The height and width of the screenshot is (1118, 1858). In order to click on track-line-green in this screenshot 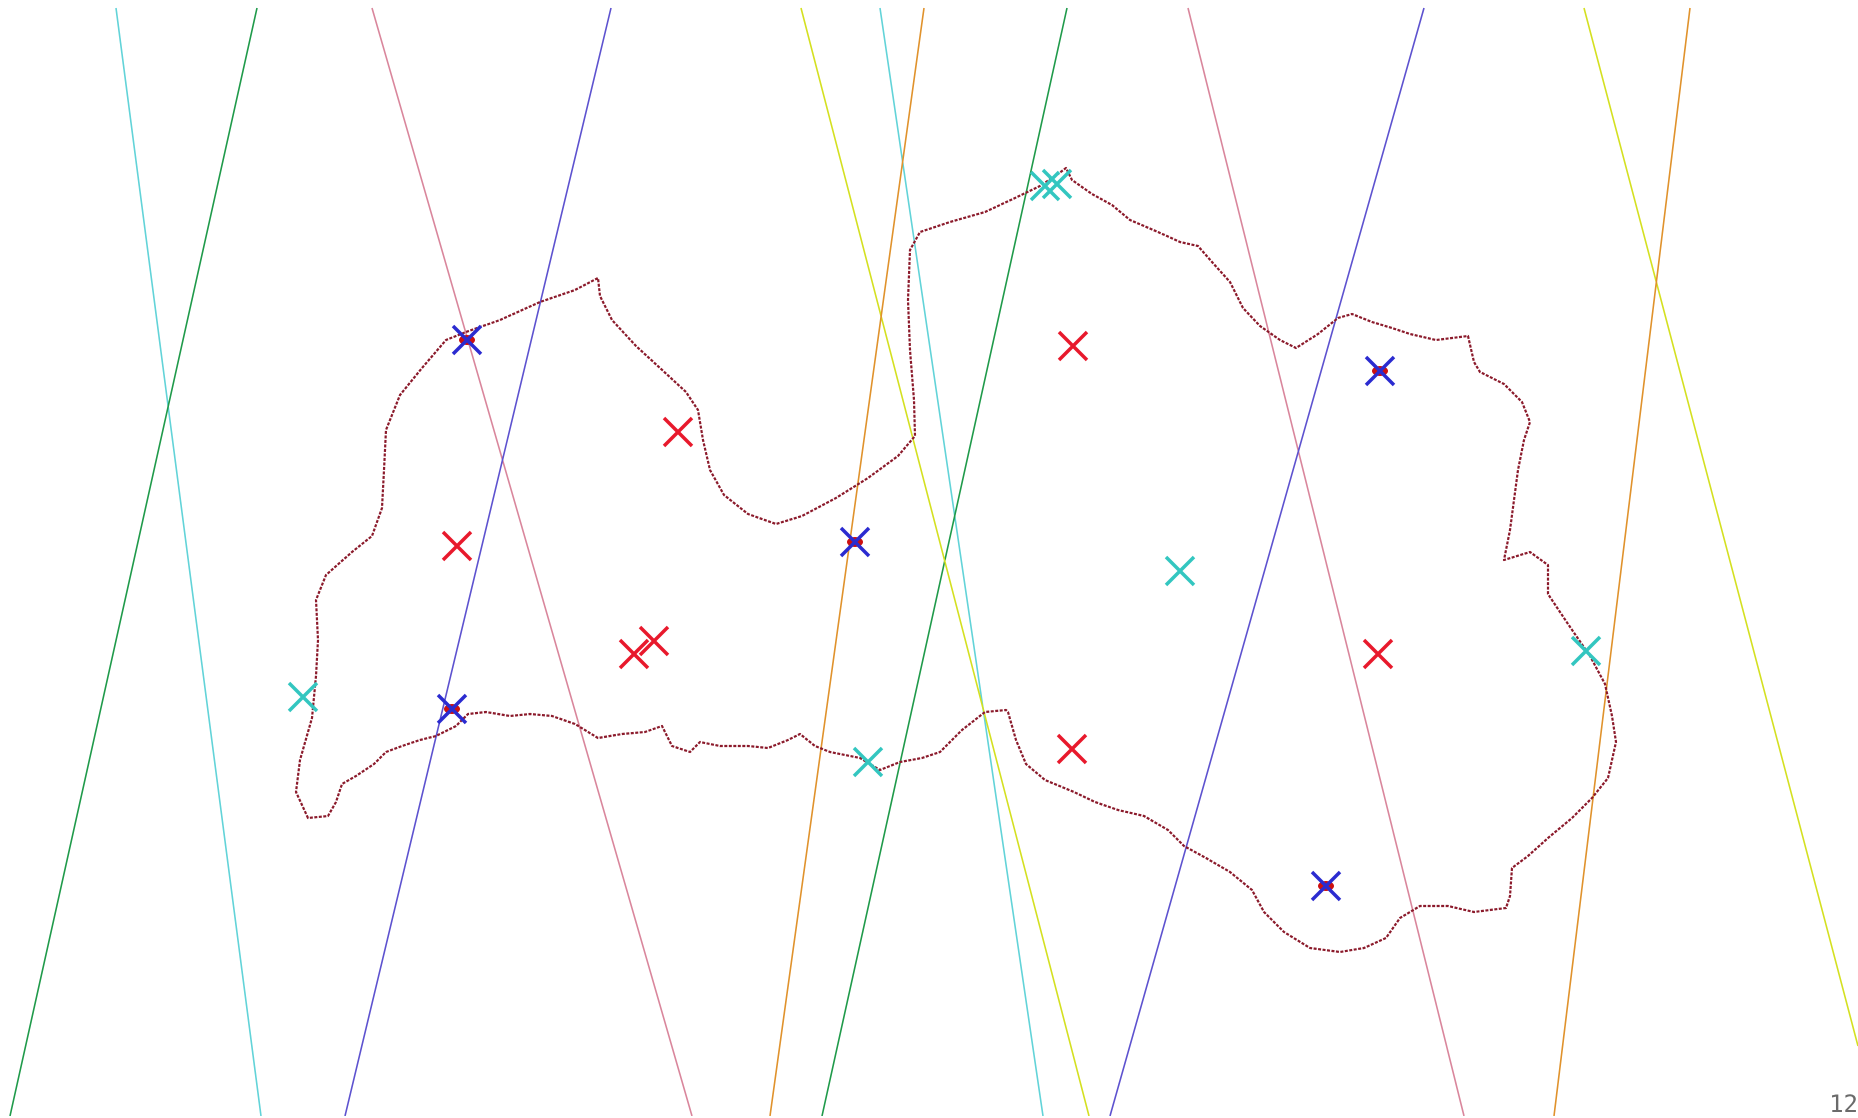, I will do `click(133, 562)`.